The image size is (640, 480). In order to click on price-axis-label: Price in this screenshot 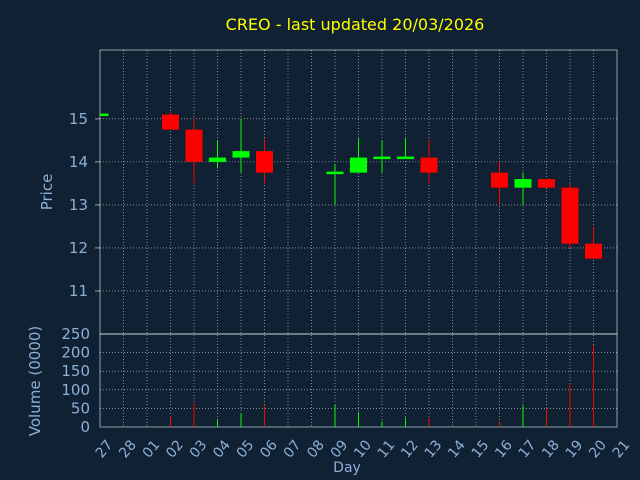, I will do `click(47, 192)`.